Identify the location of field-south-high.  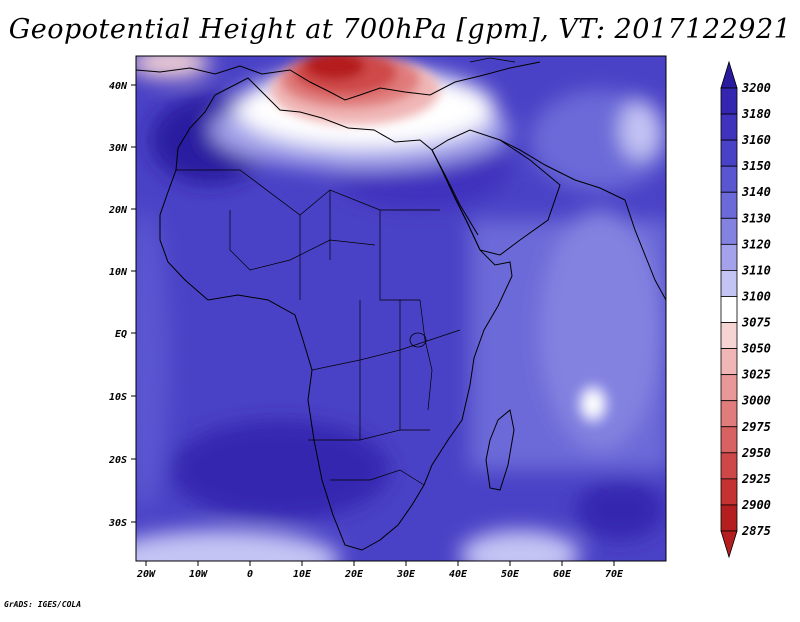
(280, 470).